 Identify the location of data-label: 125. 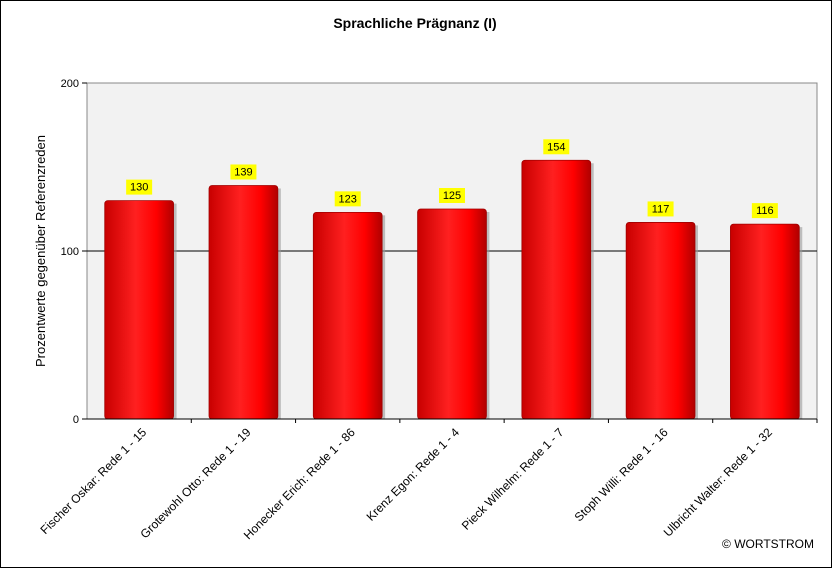
(452, 195).